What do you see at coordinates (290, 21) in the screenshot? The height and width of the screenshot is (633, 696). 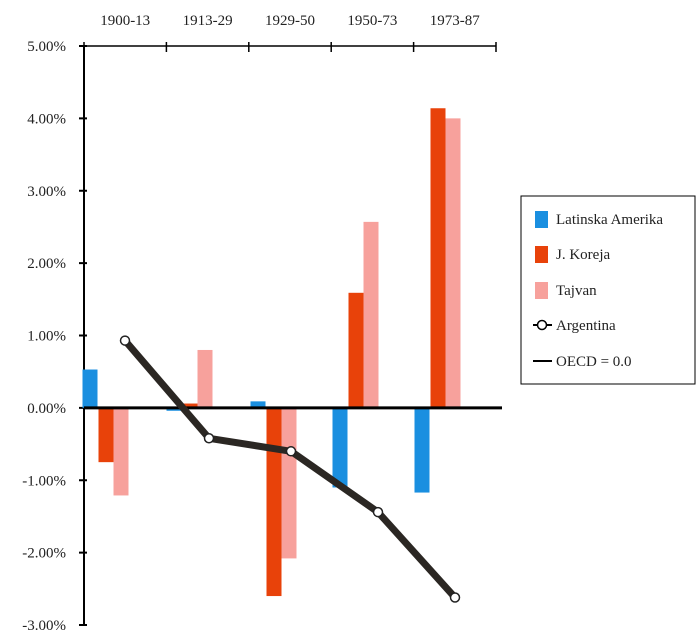 I see `x-category-label: 1929-50` at bounding box center [290, 21].